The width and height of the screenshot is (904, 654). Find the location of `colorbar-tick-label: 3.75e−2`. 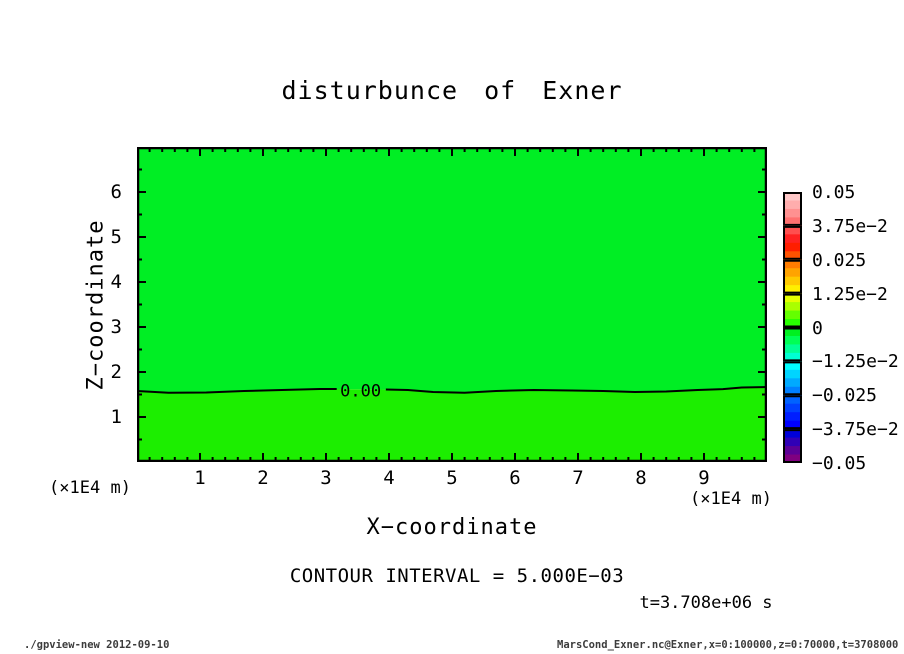

colorbar-tick-label: 3.75e−2 is located at coordinates (850, 226).